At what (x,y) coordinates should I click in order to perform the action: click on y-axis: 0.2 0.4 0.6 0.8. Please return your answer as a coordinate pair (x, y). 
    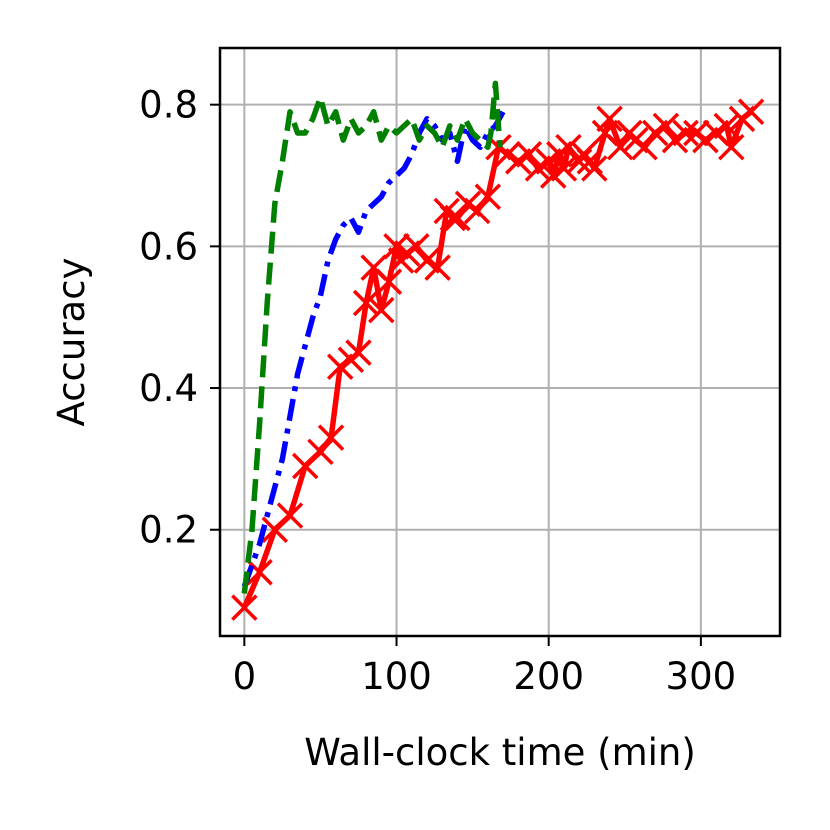
    Looking at the image, I should click on (179, 318).